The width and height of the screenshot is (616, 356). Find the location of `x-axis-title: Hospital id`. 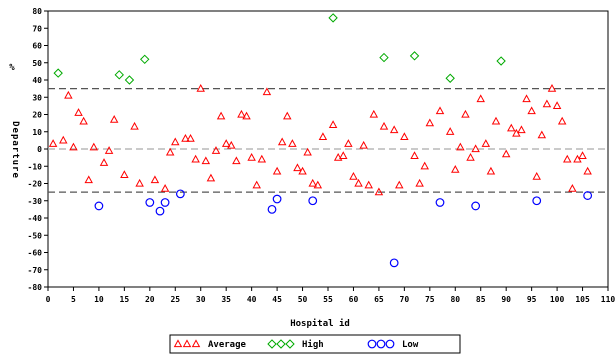

x-axis-title: Hospital id is located at coordinates (320, 323).